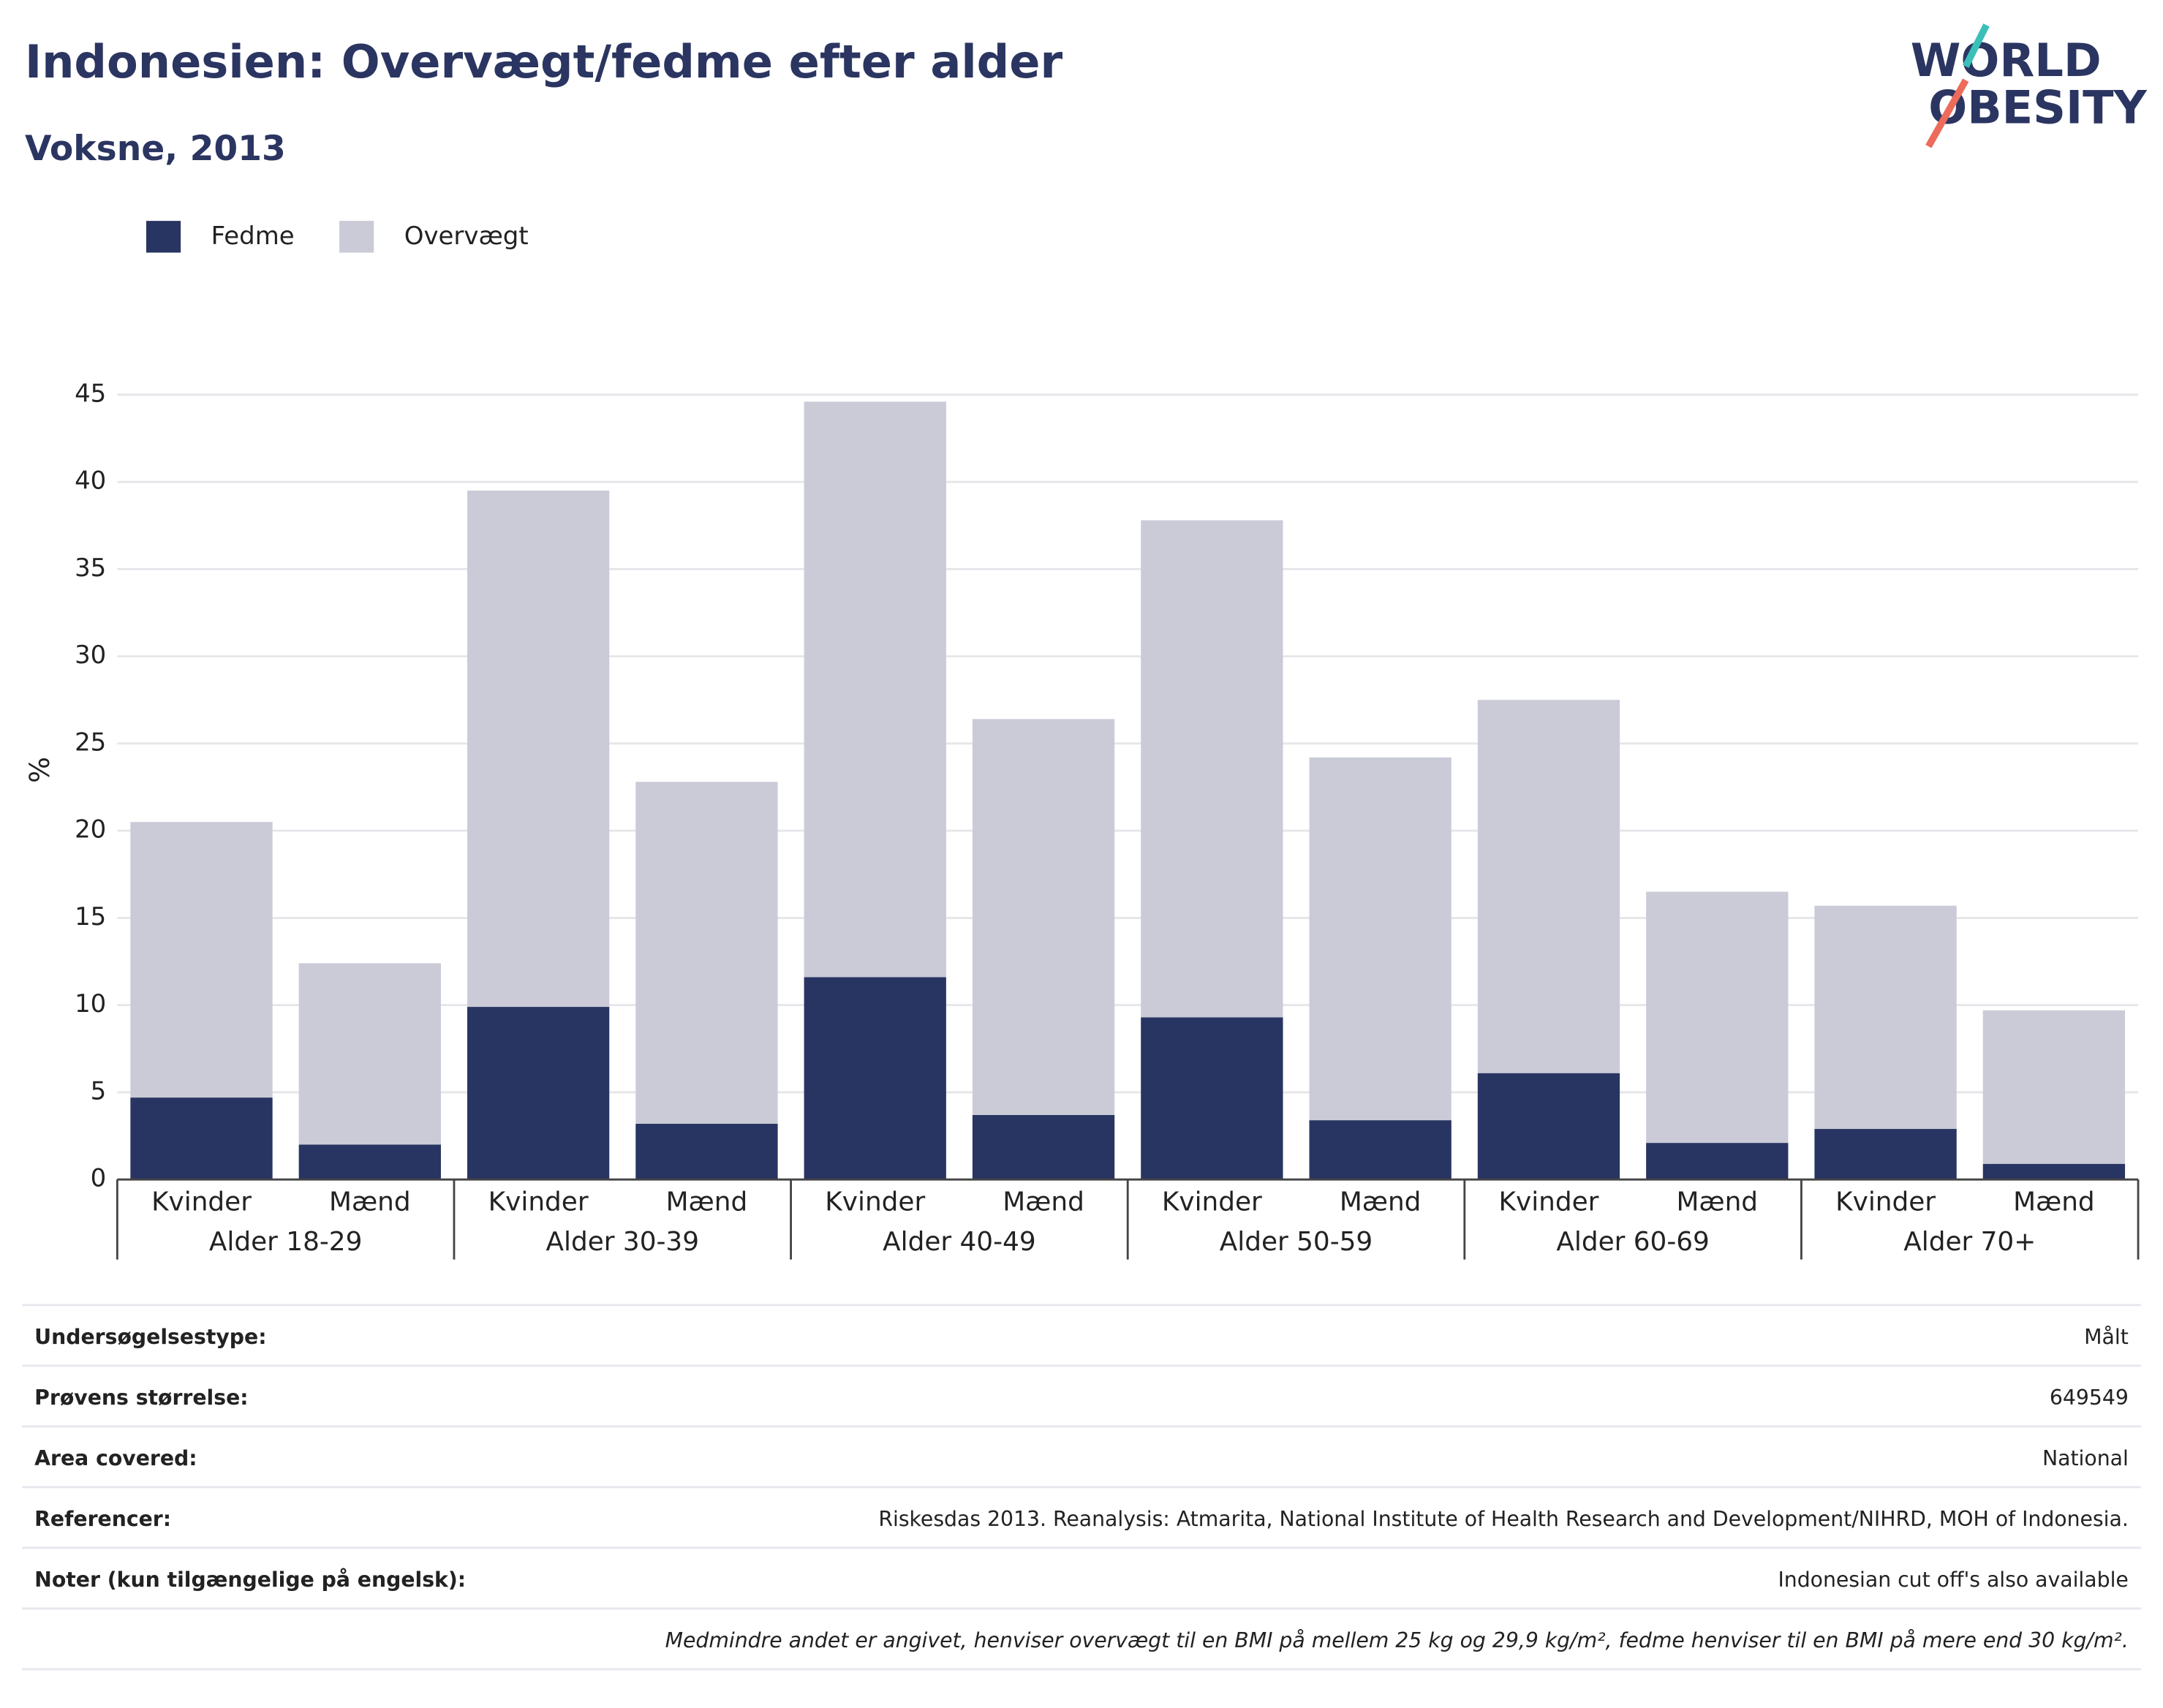  I want to click on x-group-label: Alder 70+, so click(1969, 1242).